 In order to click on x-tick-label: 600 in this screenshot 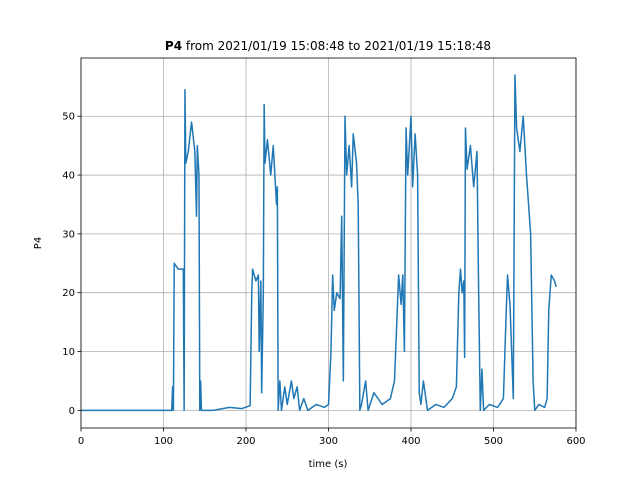, I will do `click(575, 441)`.